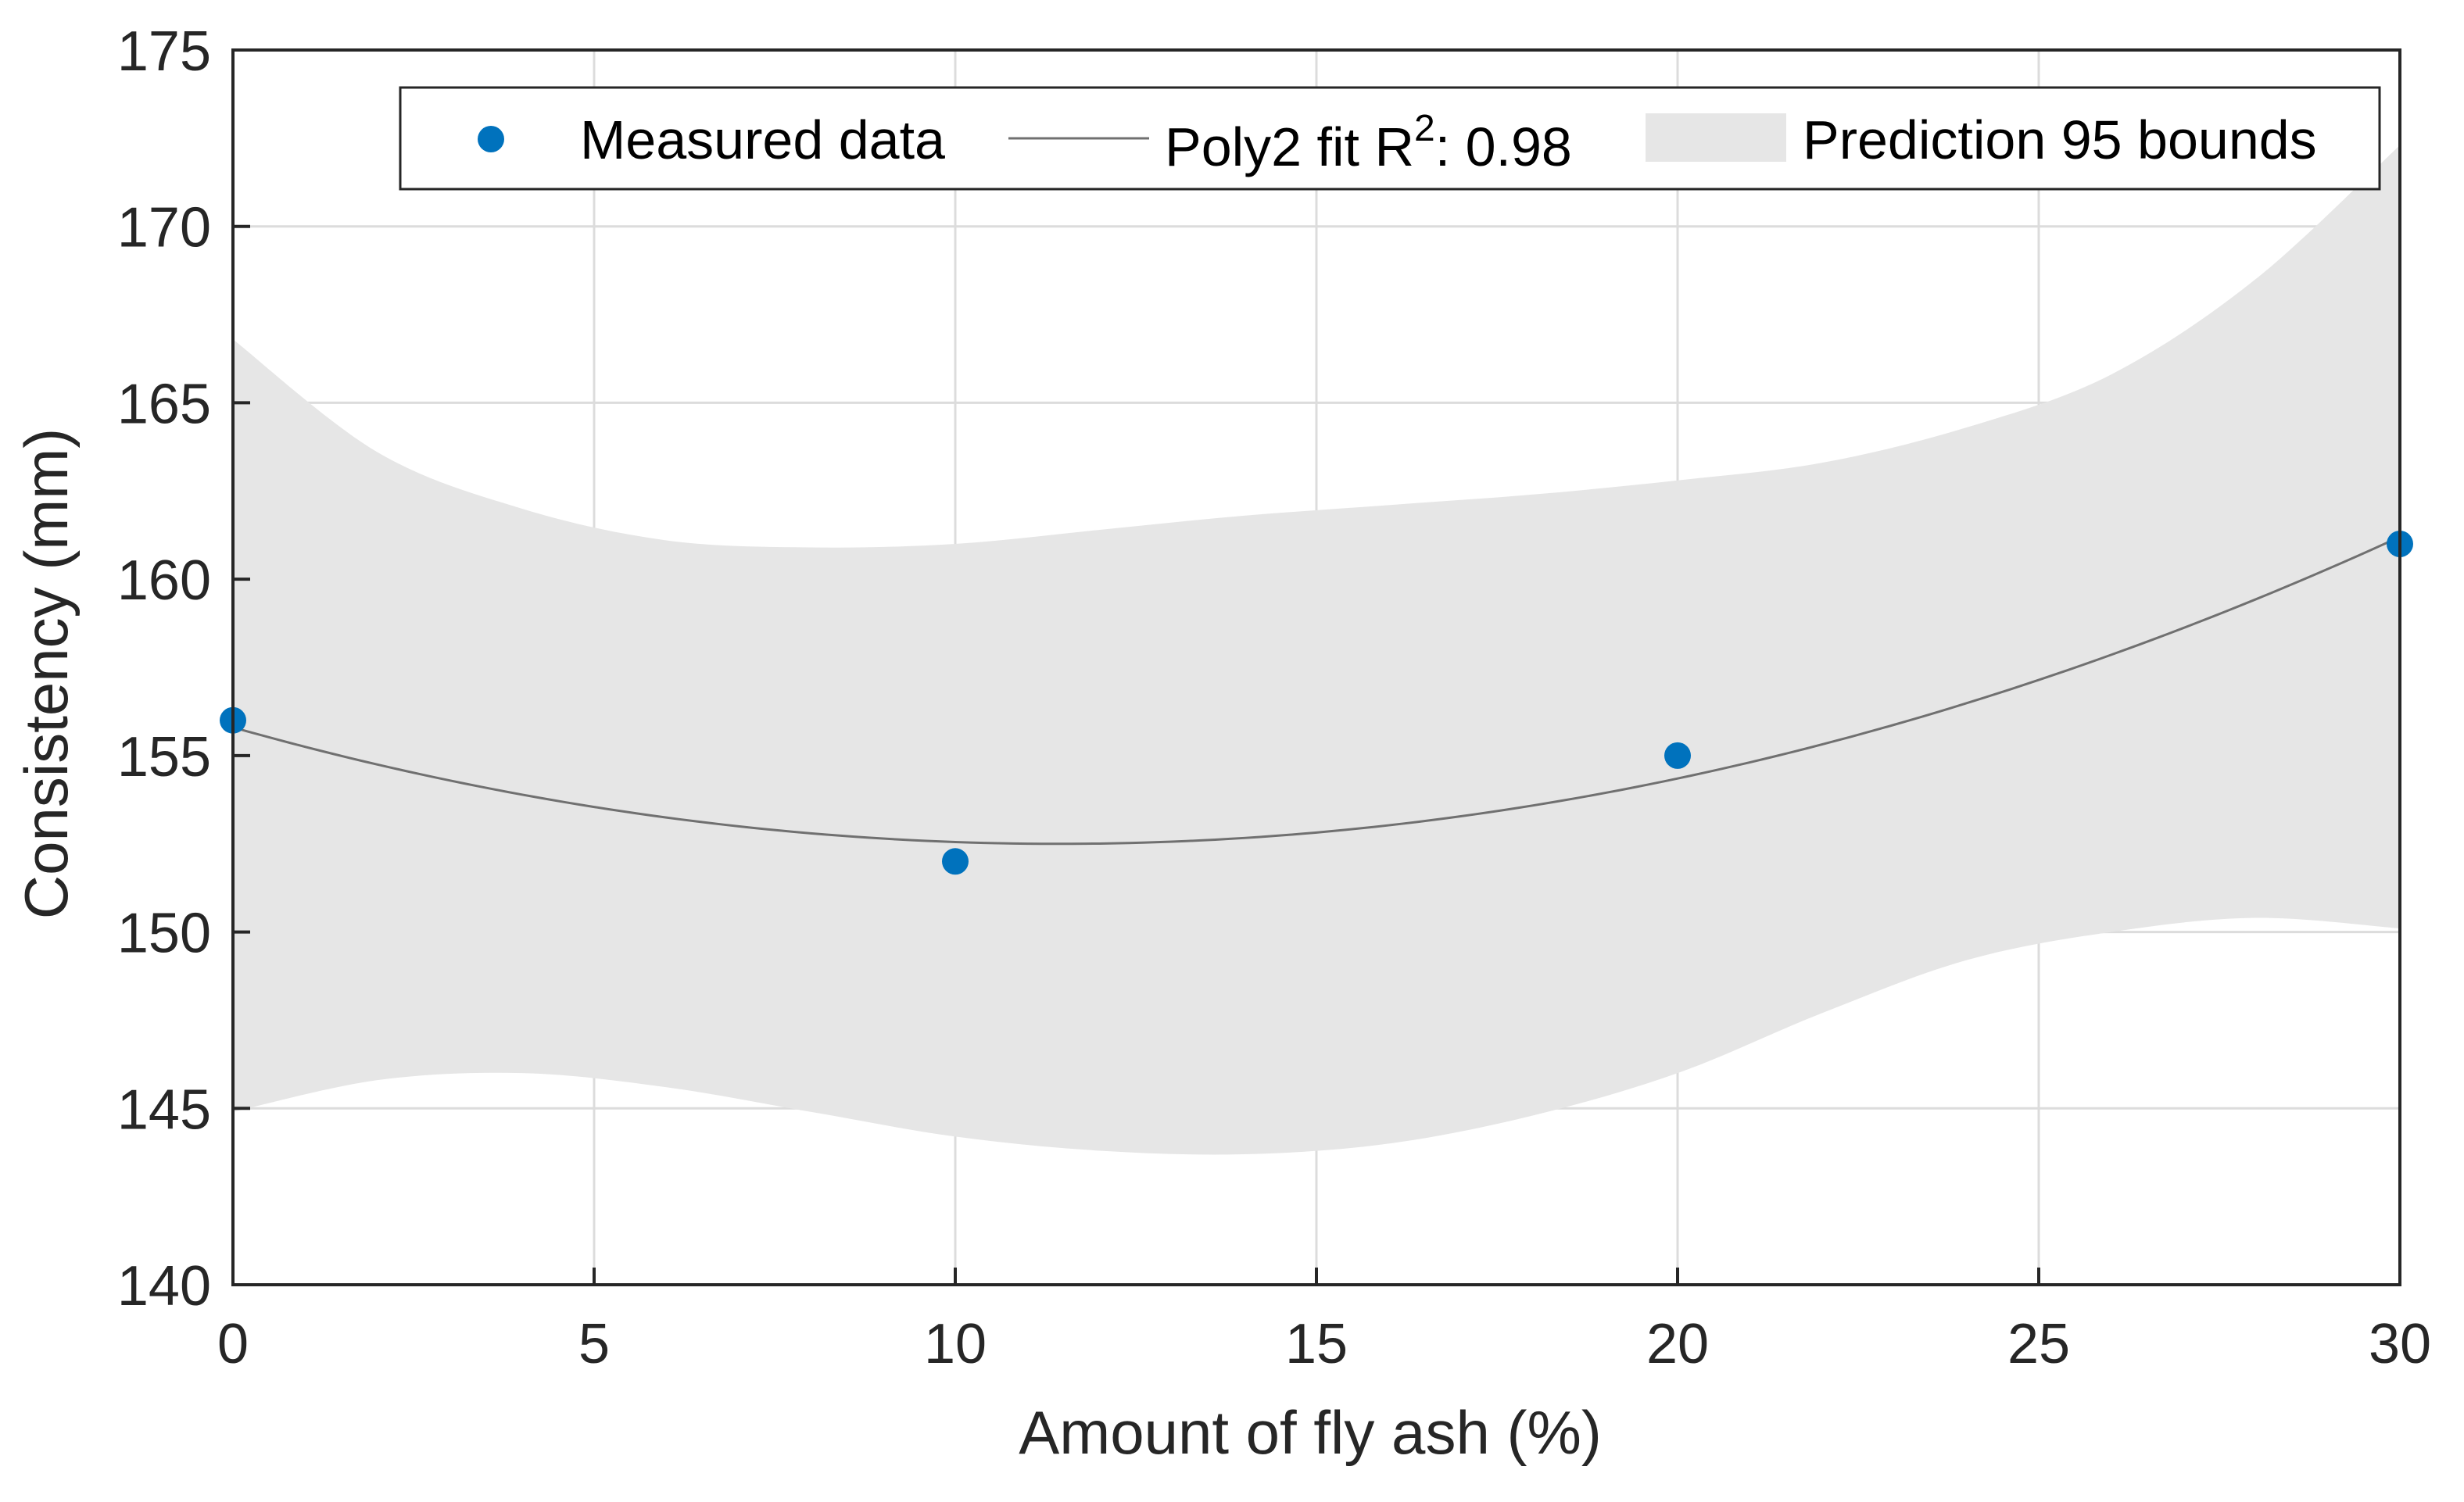  Describe the element at coordinates (164, 404) in the screenshot. I see `y-tick-label: 165` at that location.